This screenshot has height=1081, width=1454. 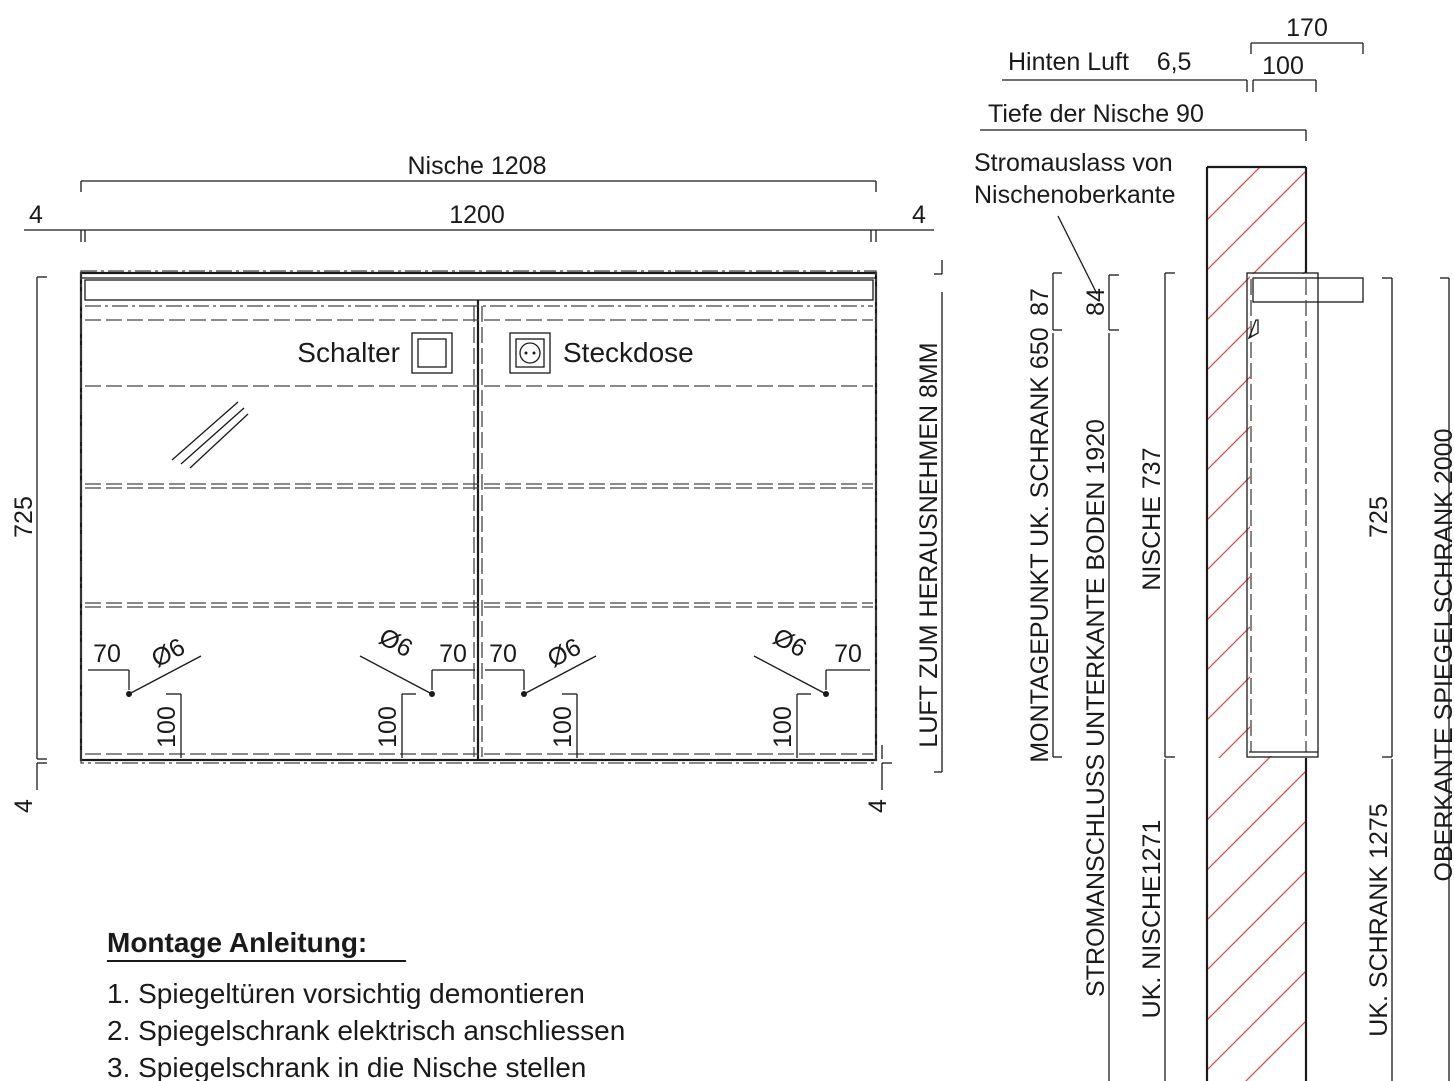 What do you see at coordinates (432, 353) in the screenshot?
I see `switch-icon` at bounding box center [432, 353].